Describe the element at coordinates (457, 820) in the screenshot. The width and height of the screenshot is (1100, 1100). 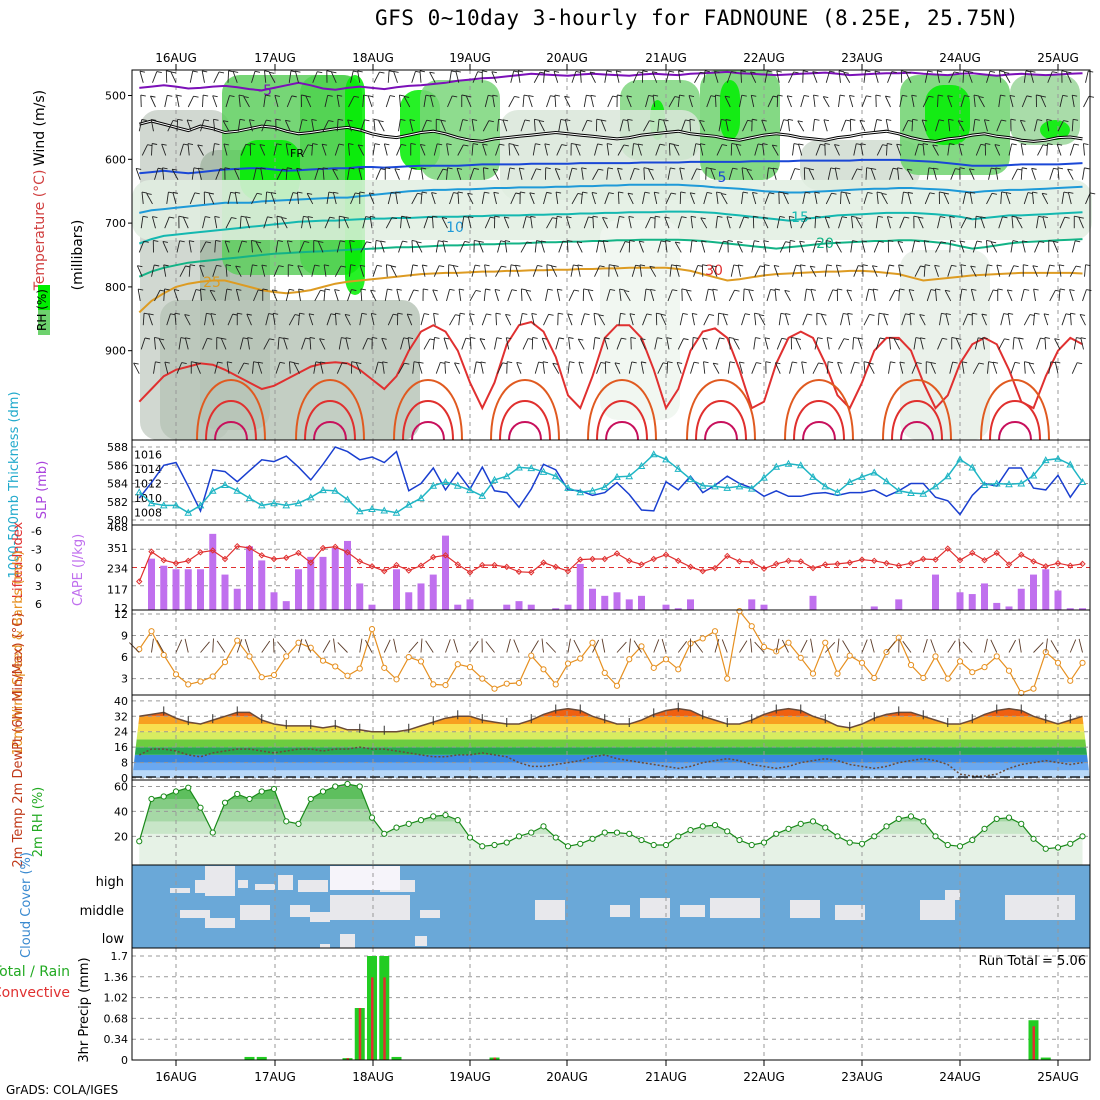
I see `rh-marker` at that location.